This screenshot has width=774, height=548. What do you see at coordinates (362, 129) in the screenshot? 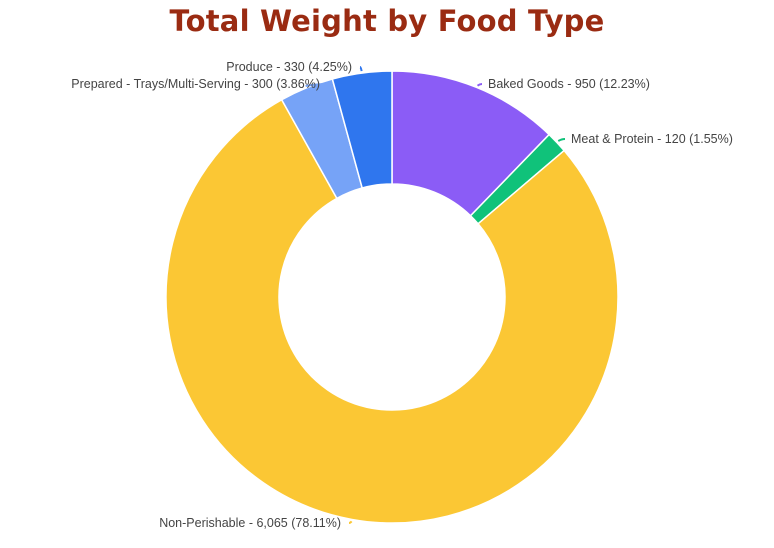
I see `slice-produce` at bounding box center [362, 129].